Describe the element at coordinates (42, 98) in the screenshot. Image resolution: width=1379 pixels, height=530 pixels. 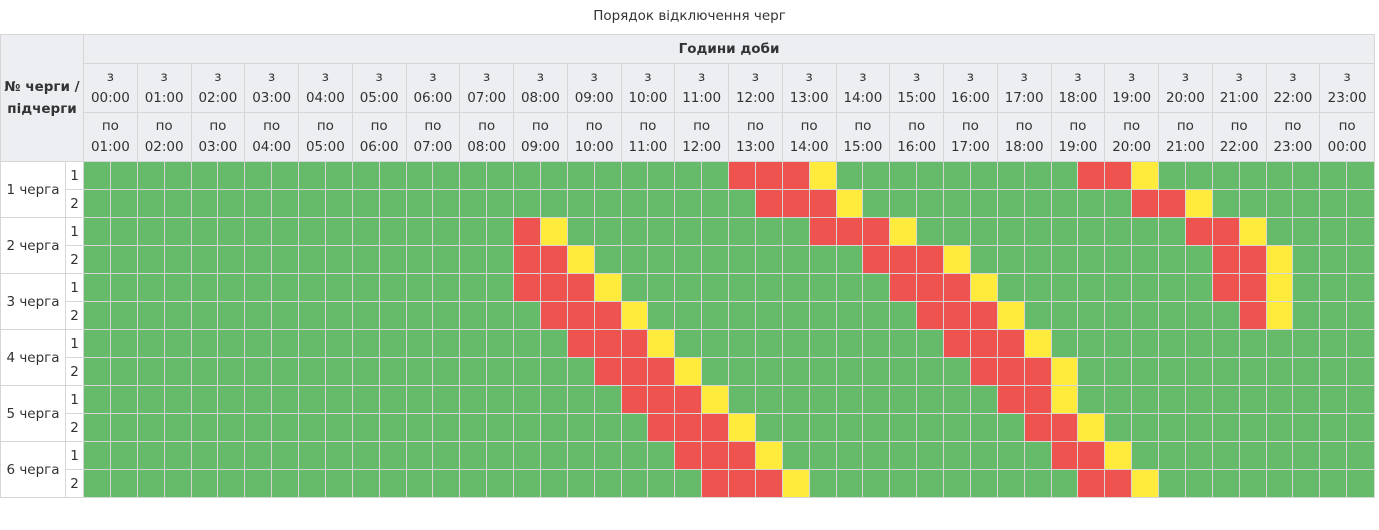
I see `queue-column-header: № черги / підчерги` at that location.